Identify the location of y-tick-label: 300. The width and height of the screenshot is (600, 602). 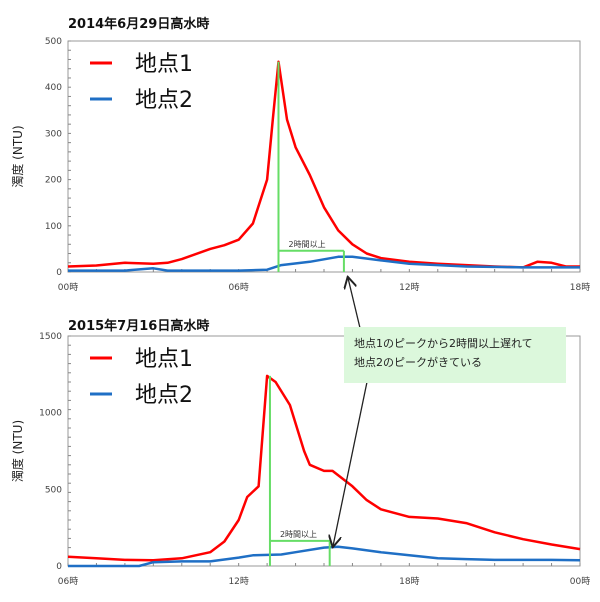
(53, 134).